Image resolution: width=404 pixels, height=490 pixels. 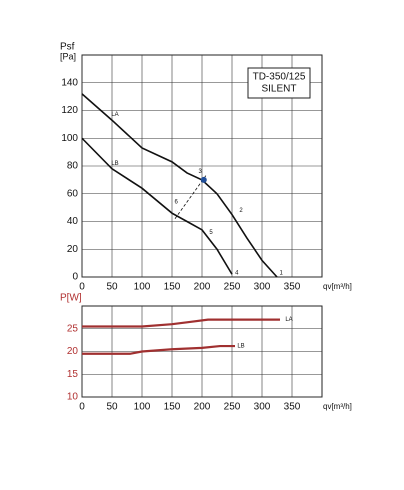 What do you see at coordinates (69, 110) in the screenshot?
I see `y-tick-label: 120` at bounding box center [69, 110].